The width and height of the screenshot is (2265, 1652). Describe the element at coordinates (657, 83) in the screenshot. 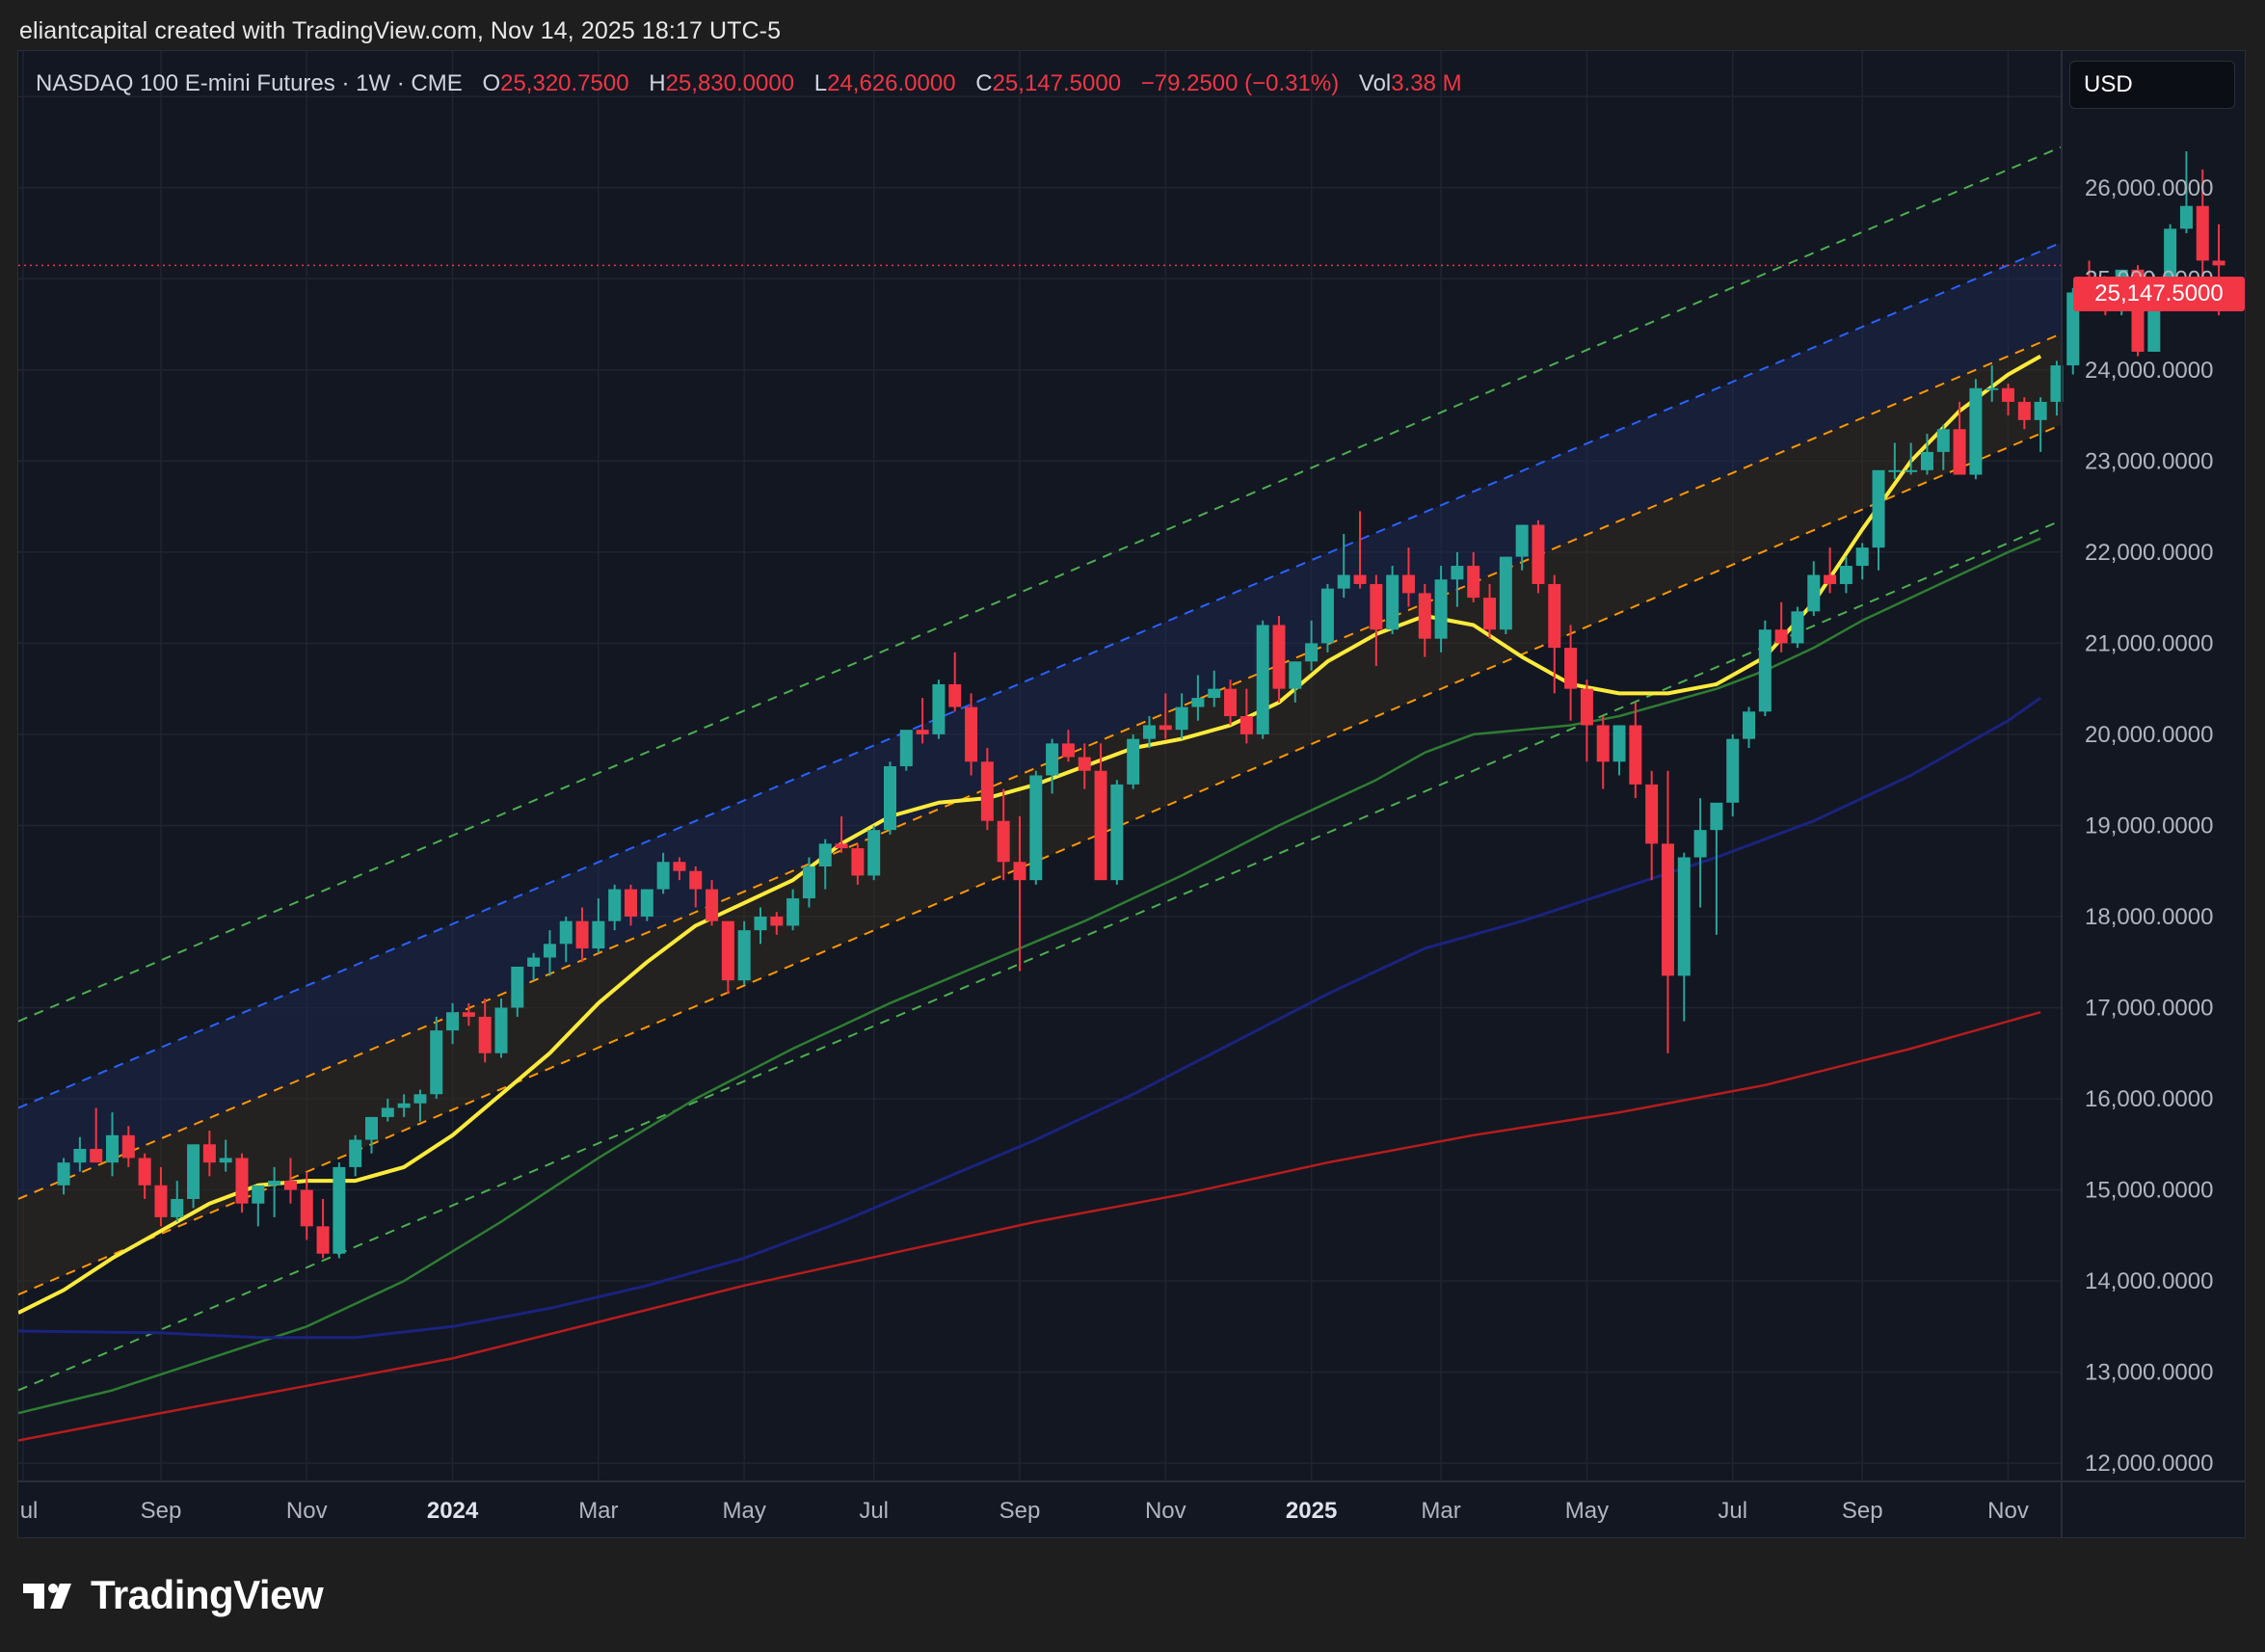

I see `high-label: H` at that location.